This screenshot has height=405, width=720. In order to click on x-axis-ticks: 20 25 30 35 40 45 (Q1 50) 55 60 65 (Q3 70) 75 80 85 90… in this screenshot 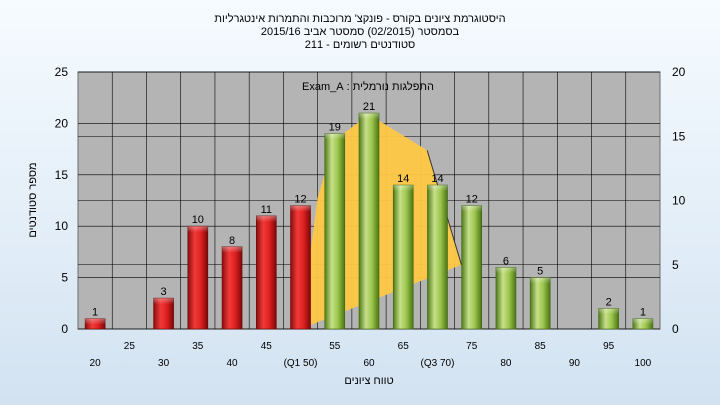, I will do `click(371, 355)`.